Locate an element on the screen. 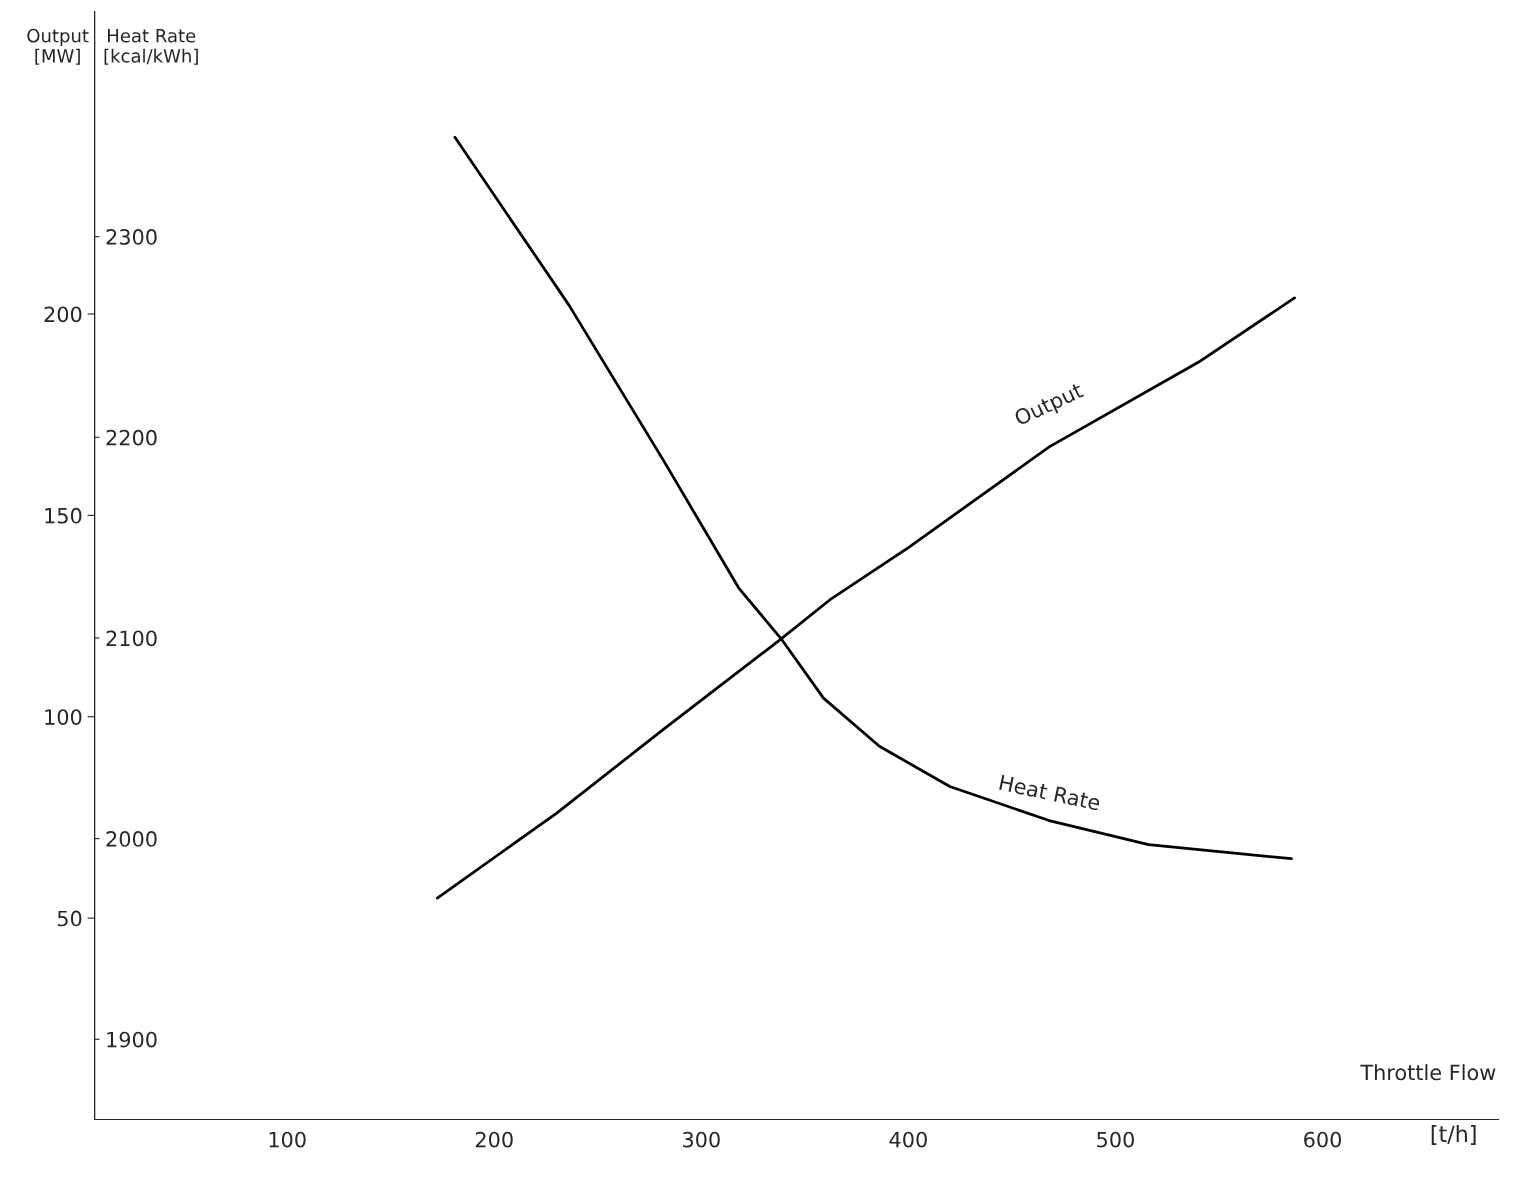 This screenshot has height=1191, width=1526. text: [t/h] is located at coordinates (1453, 1135).